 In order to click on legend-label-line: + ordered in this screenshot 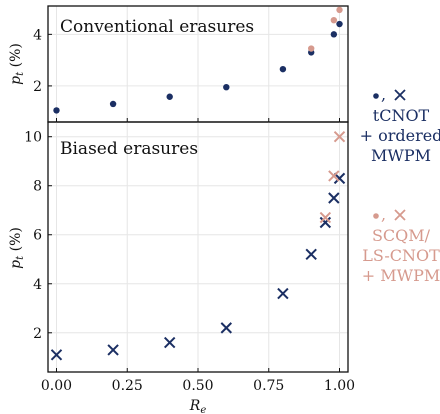, I will do `click(400, 135)`.